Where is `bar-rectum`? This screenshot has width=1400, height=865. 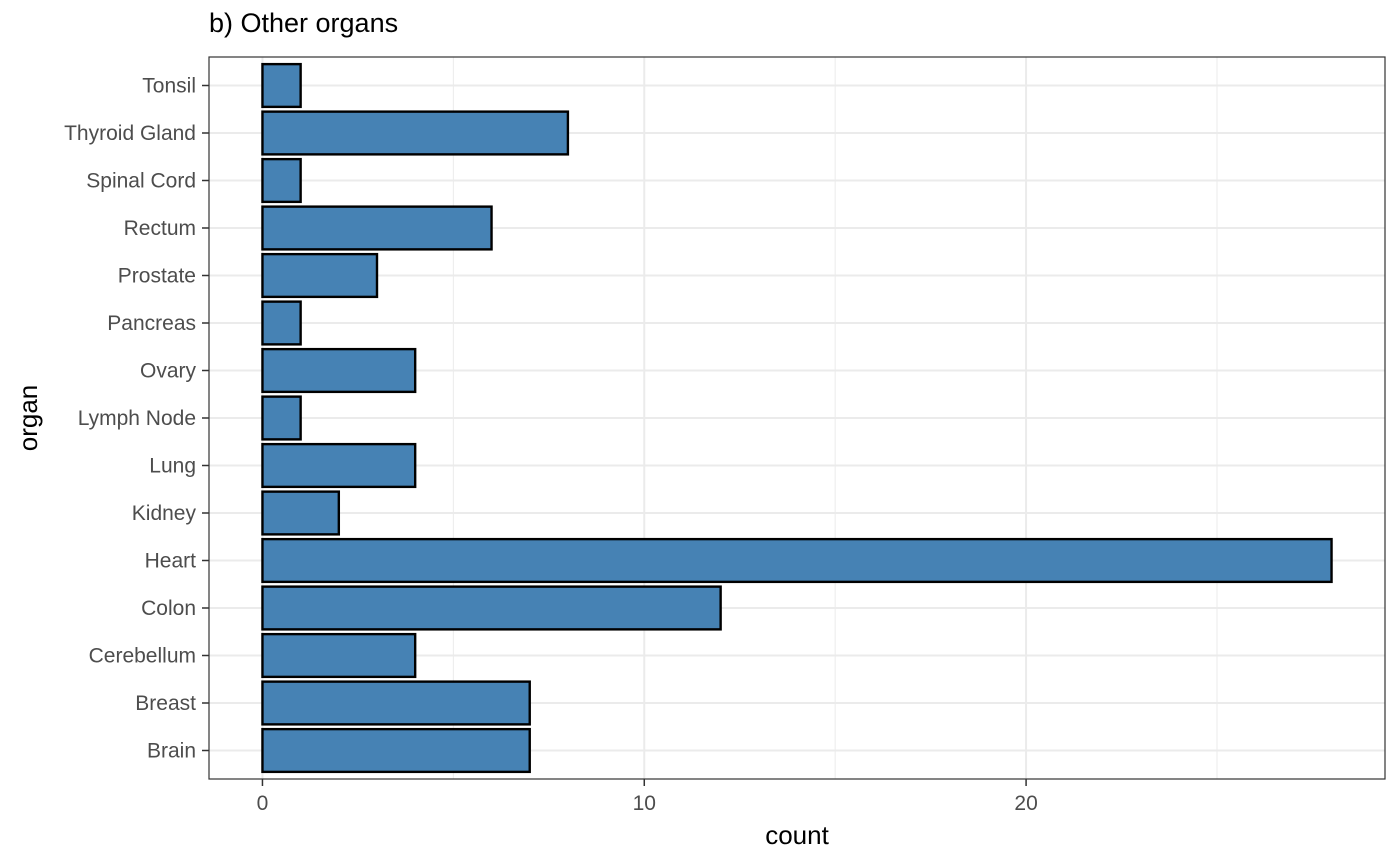 bar-rectum is located at coordinates (377, 228).